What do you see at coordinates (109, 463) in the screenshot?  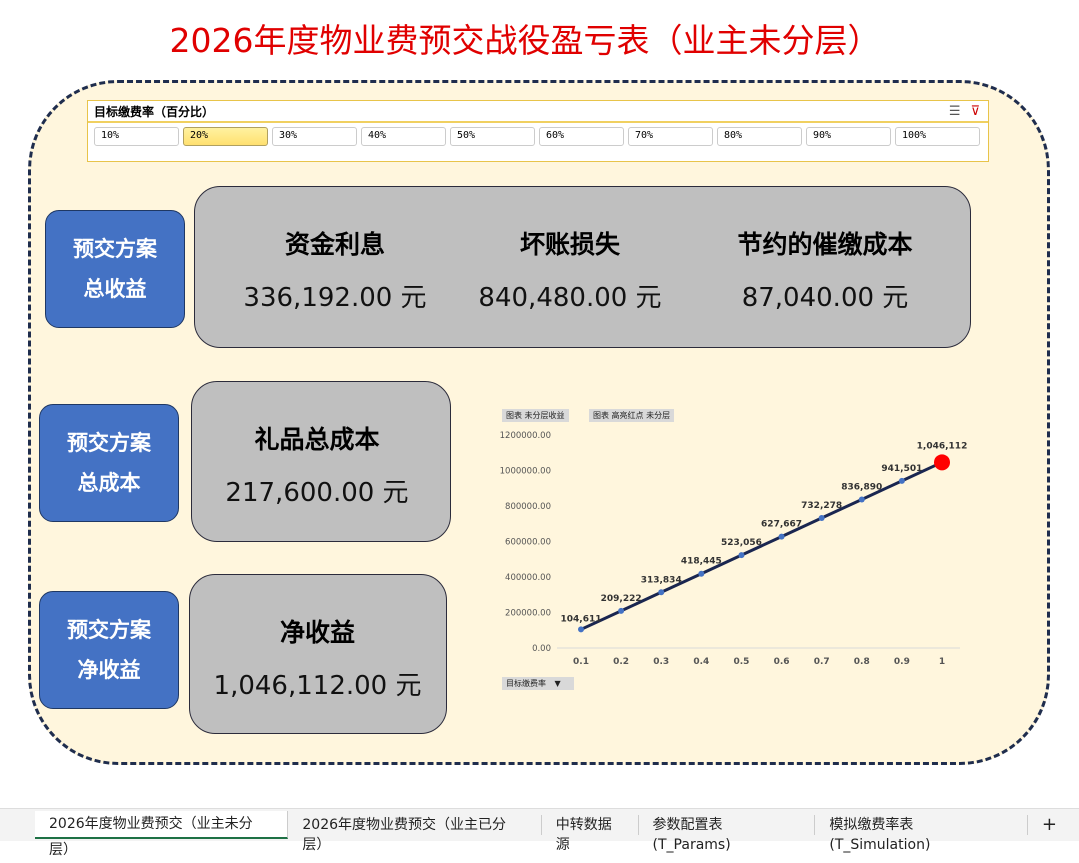 I see `cost-label: 预交方案 总成本` at bounding box center [109, 463].